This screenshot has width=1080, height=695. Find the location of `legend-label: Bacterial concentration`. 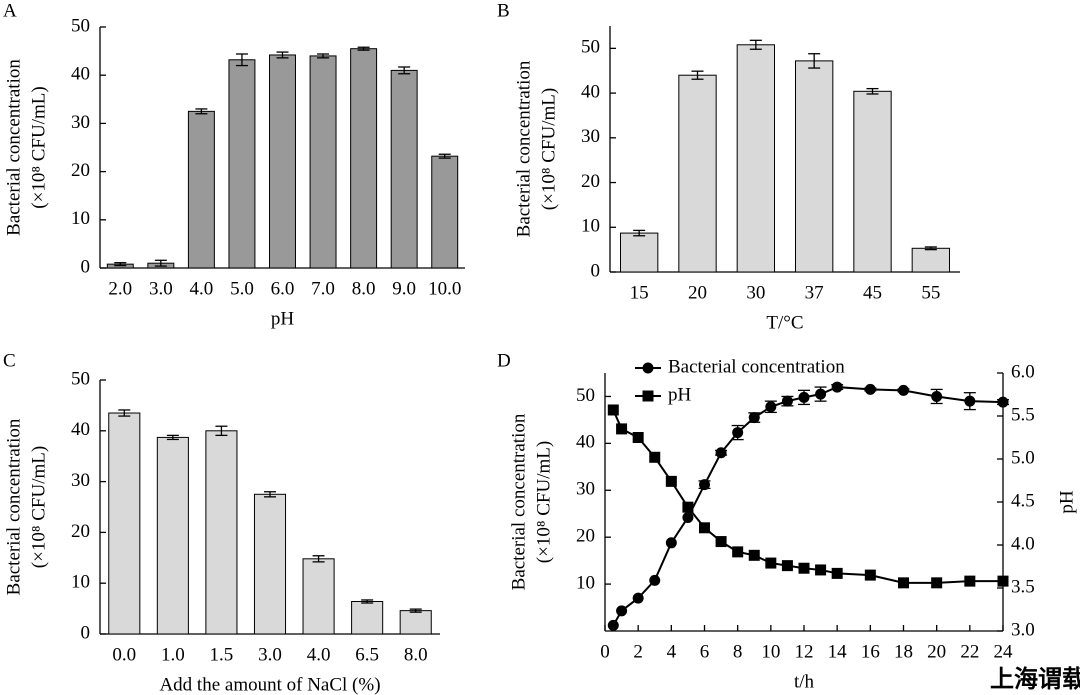

legend-label: Bacterial concentration is located at coordinates (756, 366).